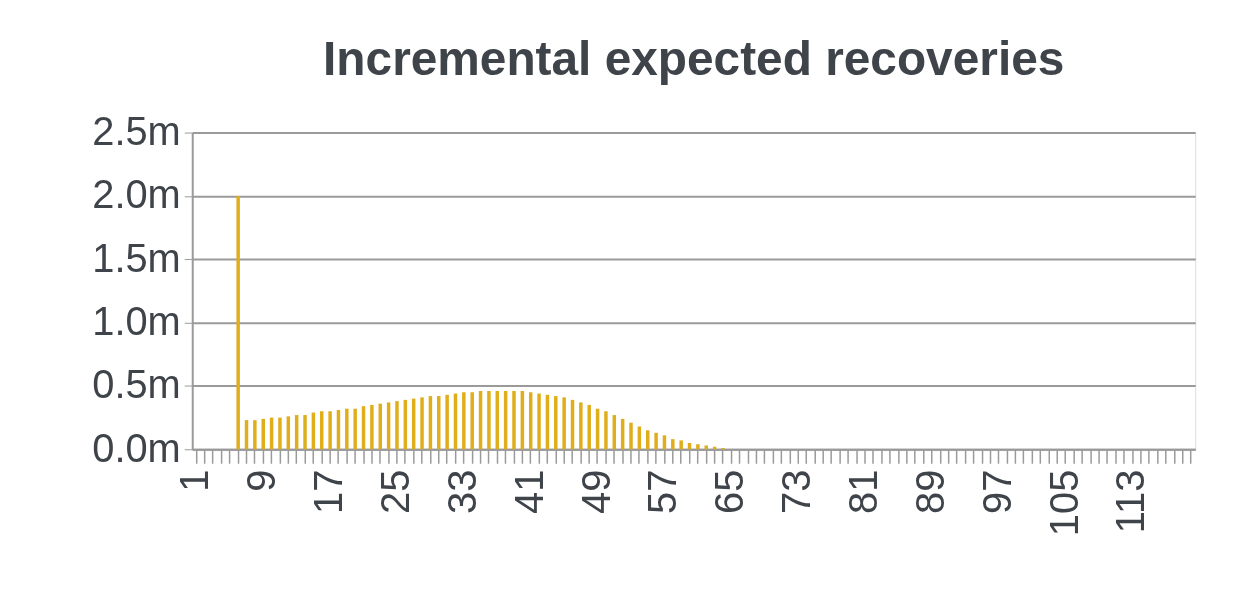 The width and height of the screenshot is (1241, 593). I want to click on x-tick-label: 25, so click(394, 492).